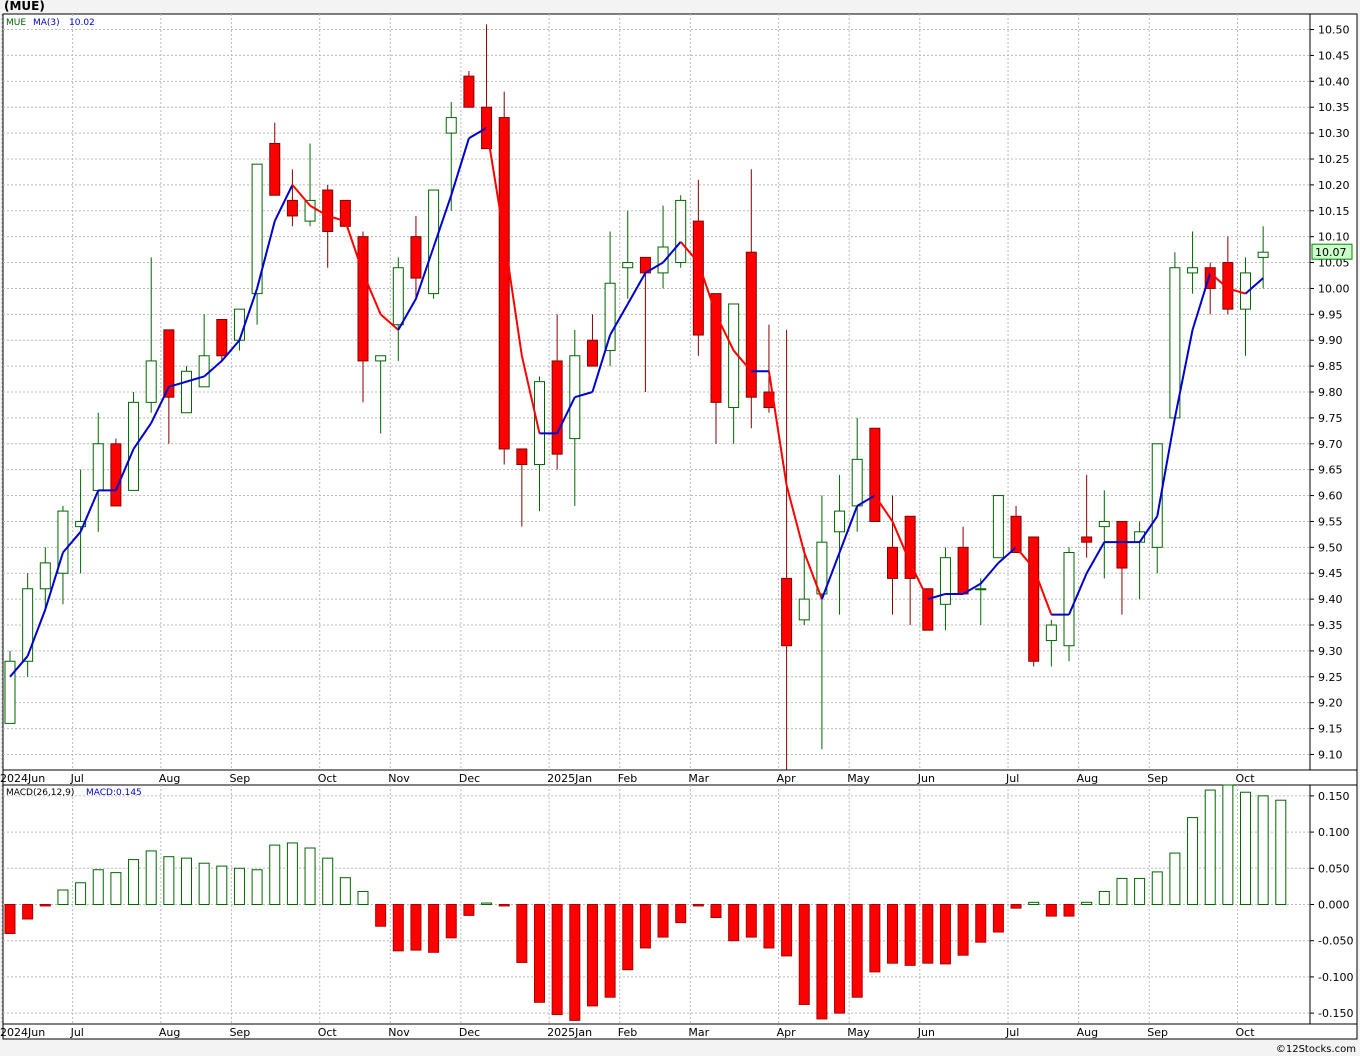 The height and width of the screenshot is (1056, 1360). I want to click on price-tick-label: 9.50, so click(1330, 547).